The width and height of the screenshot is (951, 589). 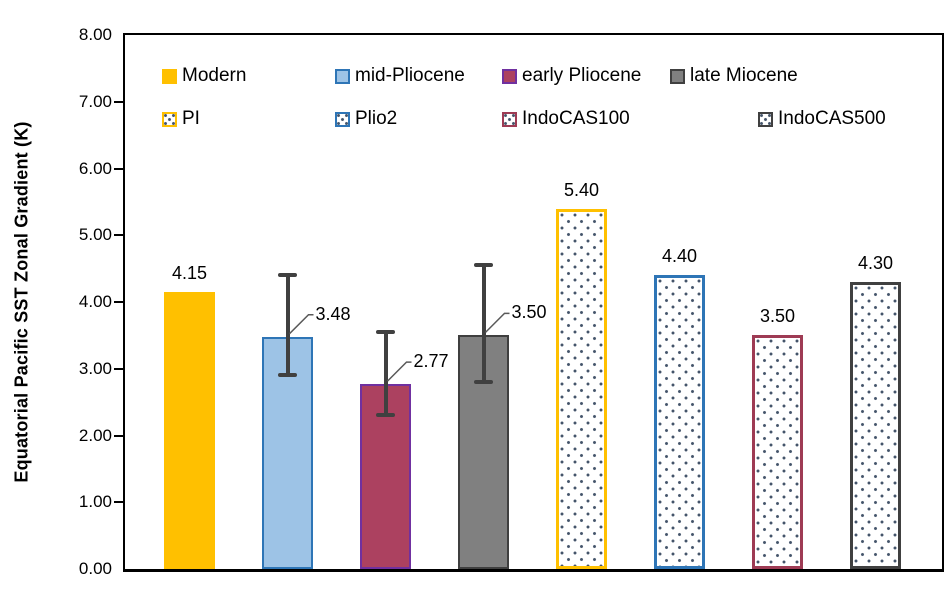 What do you see at coordinates (95, 235) in the screenshot?
I see `y-tick-label-5-00: 5.00` at bounding box center [95, 235].